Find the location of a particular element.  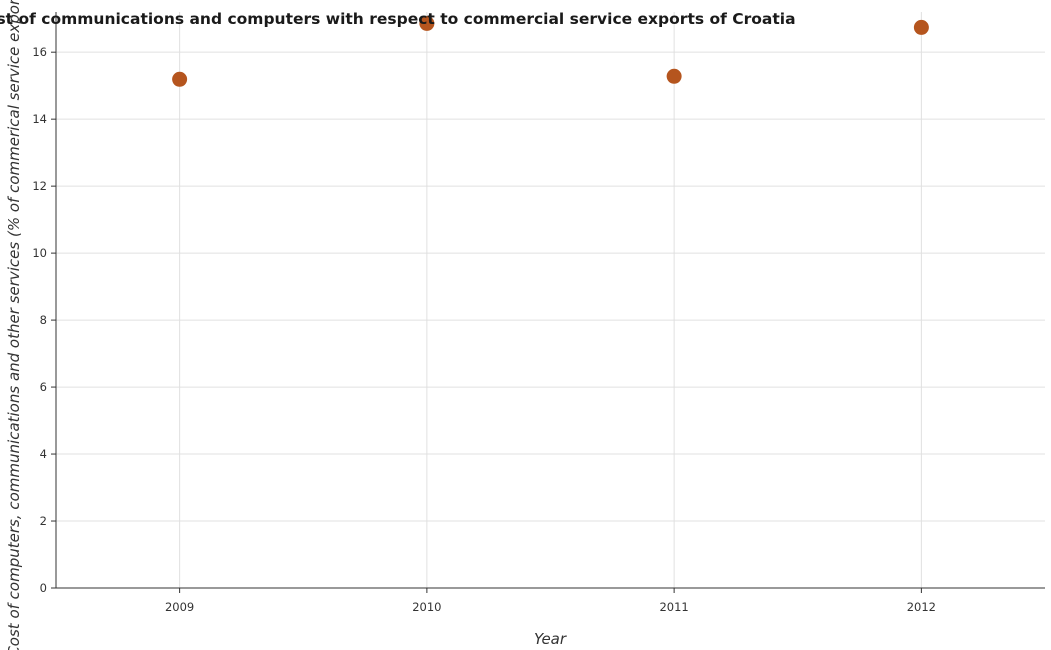

y-ticks: 0 2 4 6 8 10 12 14 16 is located at coordinates (44, 320).